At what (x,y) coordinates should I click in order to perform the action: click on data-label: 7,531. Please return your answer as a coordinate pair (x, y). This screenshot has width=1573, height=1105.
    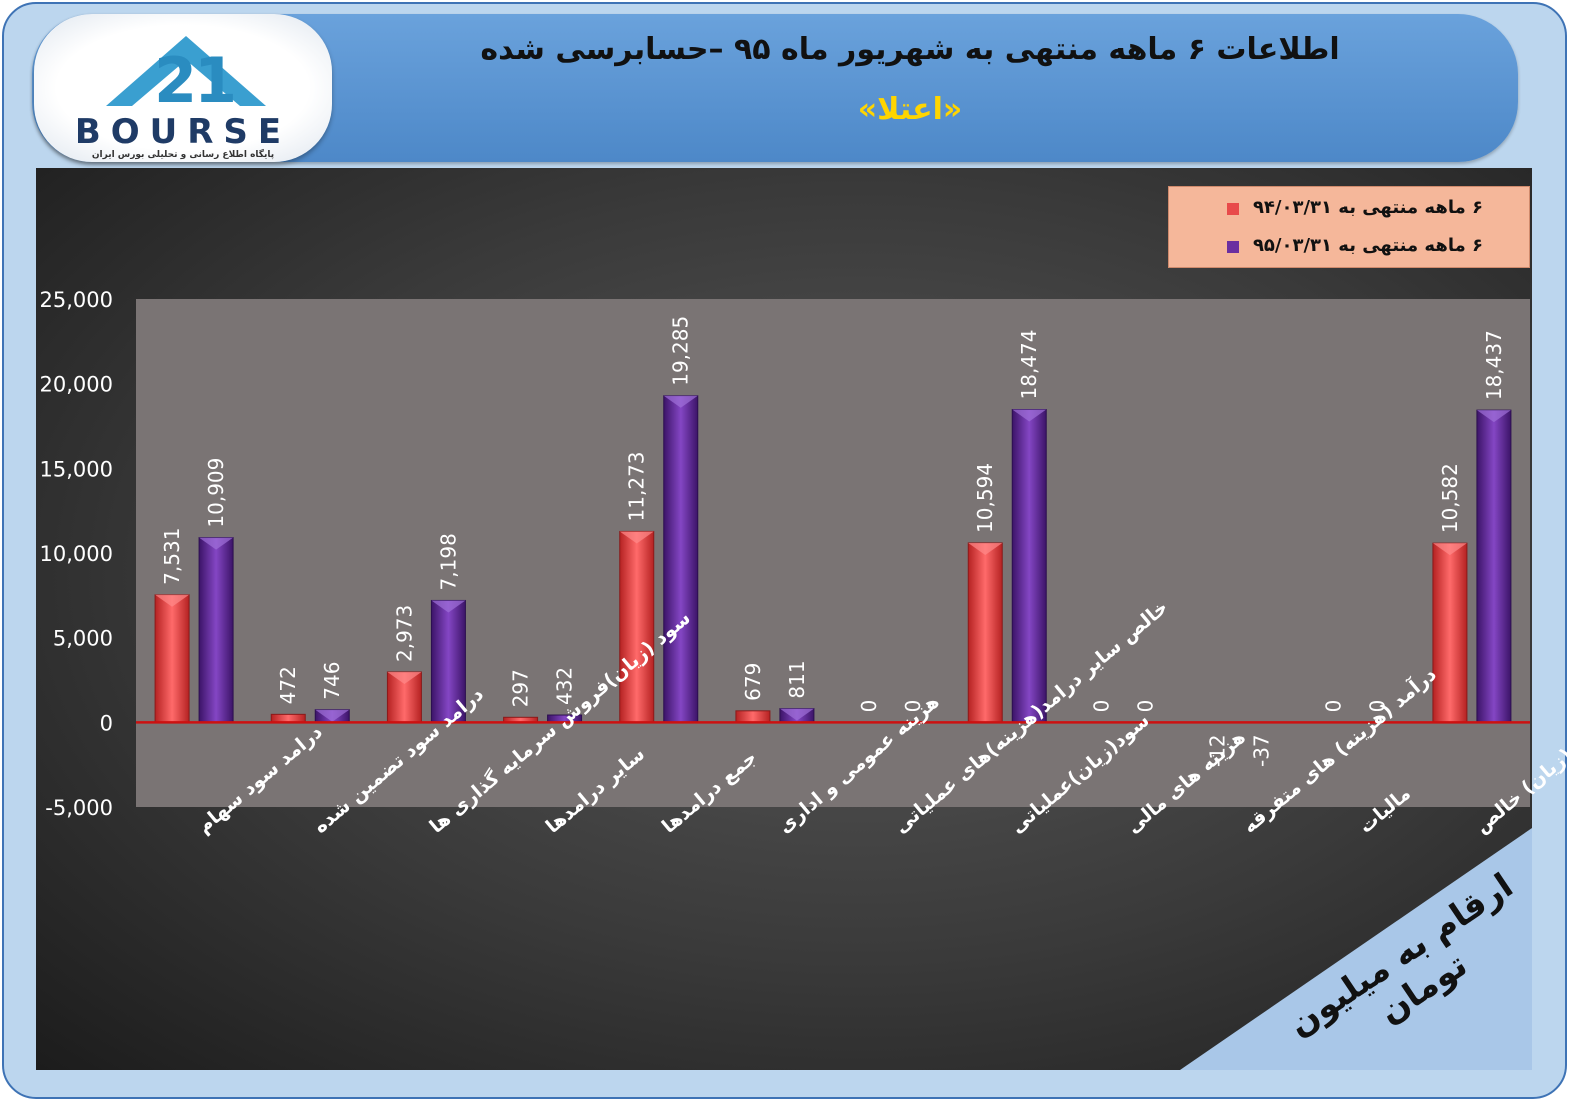
    Looking at the image, I should click on (172, 556).